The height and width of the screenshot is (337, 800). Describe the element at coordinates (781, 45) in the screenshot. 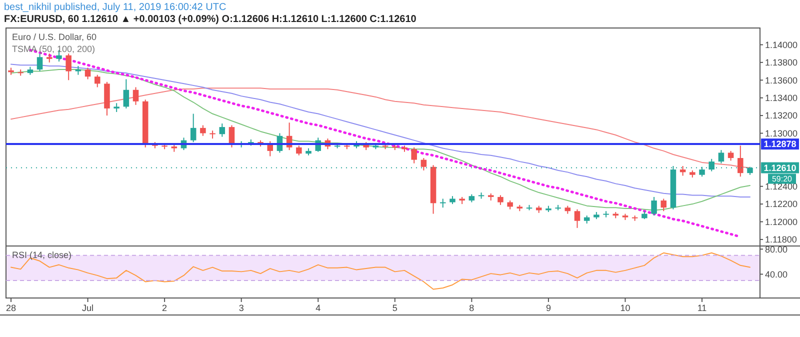

I see `y-tick-label: 1.14000` at that location.